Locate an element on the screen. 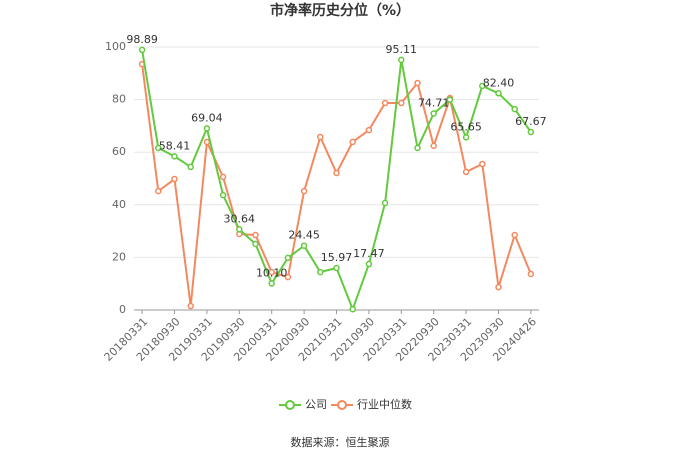  data-label: 10.10 is located at coordinates (272, 272).